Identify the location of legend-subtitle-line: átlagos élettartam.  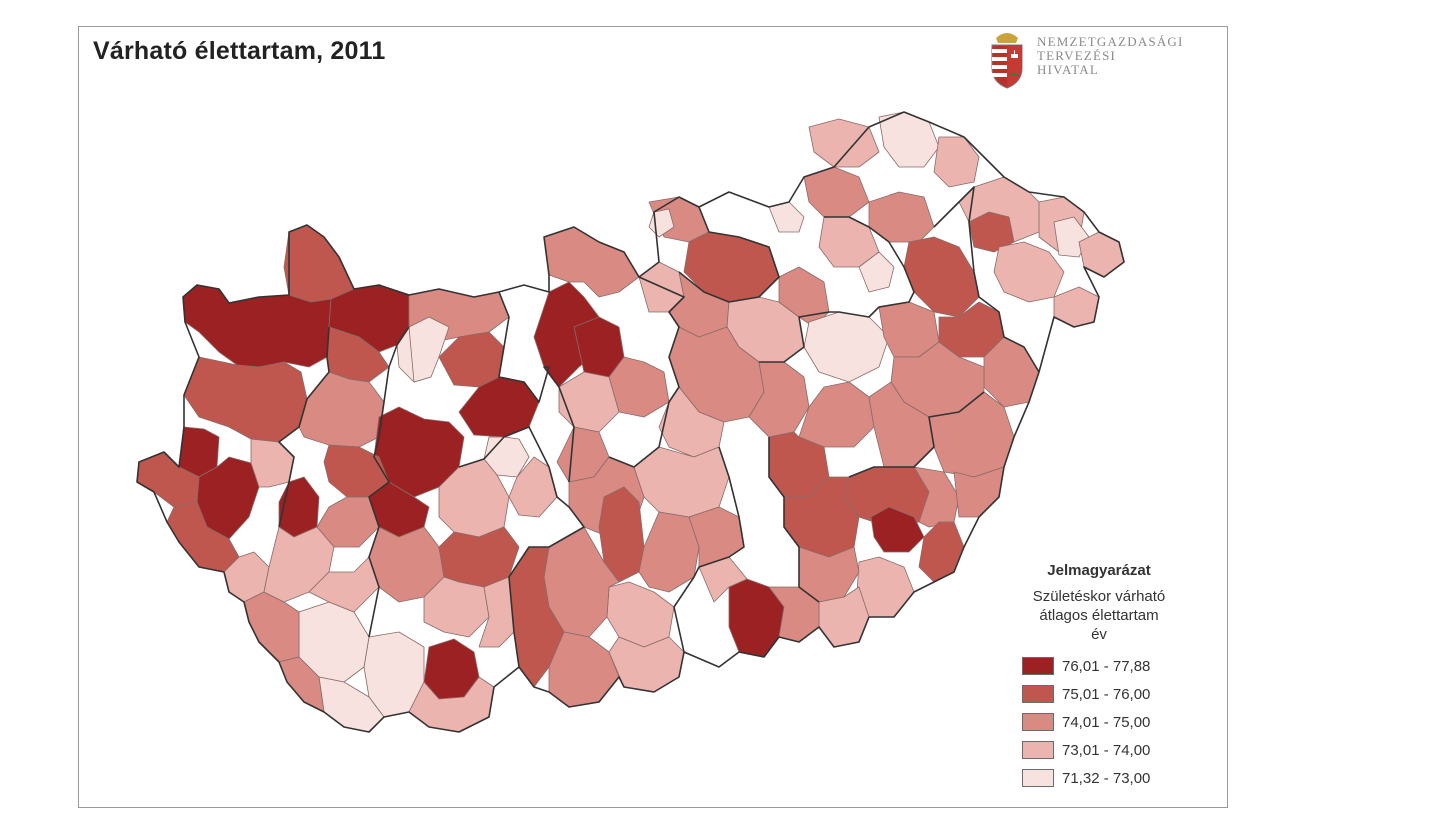
(1099, 615).